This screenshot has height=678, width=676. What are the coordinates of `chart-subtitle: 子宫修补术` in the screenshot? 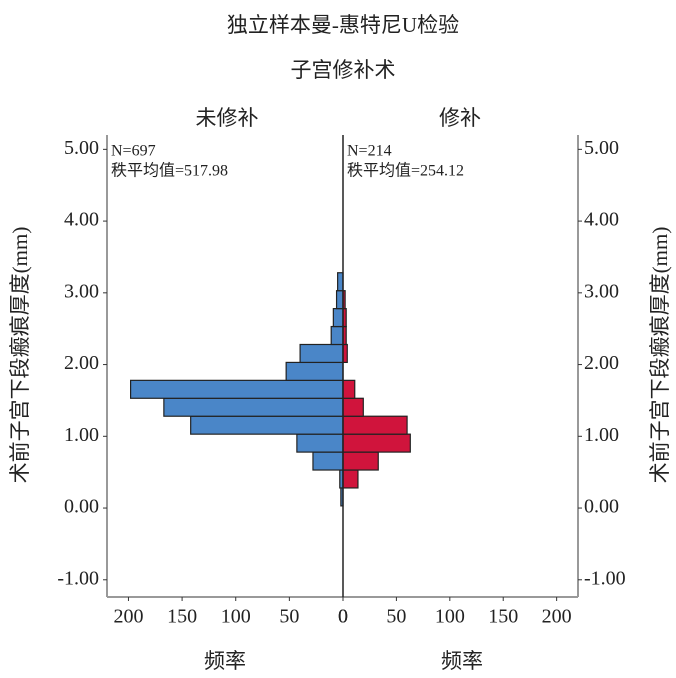 It's located at (343, 70).